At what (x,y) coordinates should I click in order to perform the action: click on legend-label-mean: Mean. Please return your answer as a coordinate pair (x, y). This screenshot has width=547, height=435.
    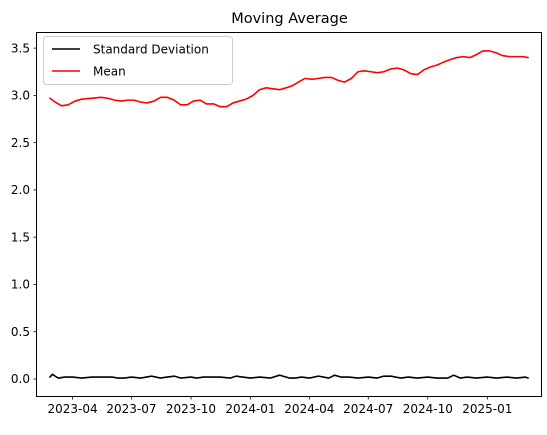
    Looking at the image, I should click on (109, 72).